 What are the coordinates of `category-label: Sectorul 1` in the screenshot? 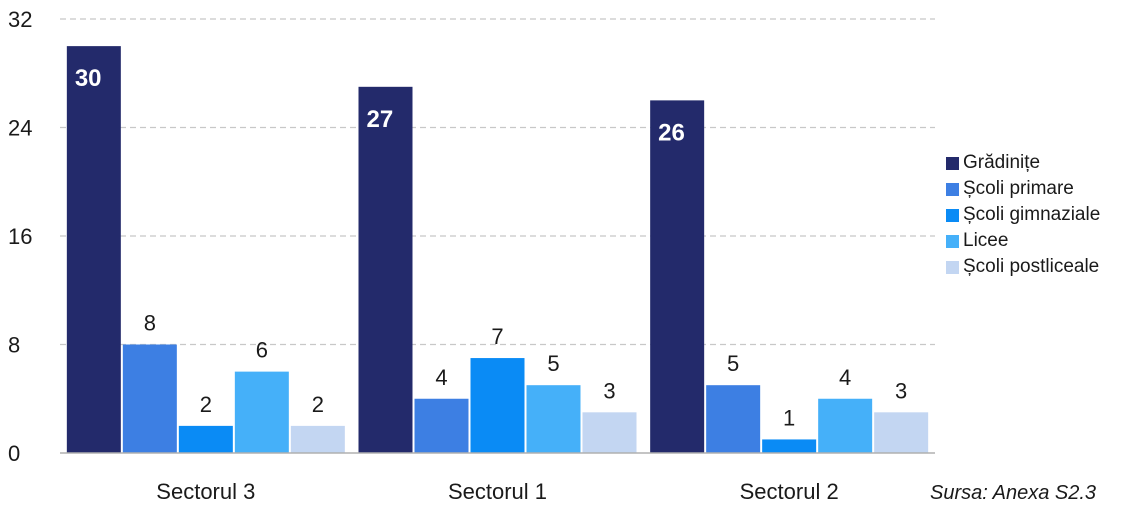 It's located at (497, 491).